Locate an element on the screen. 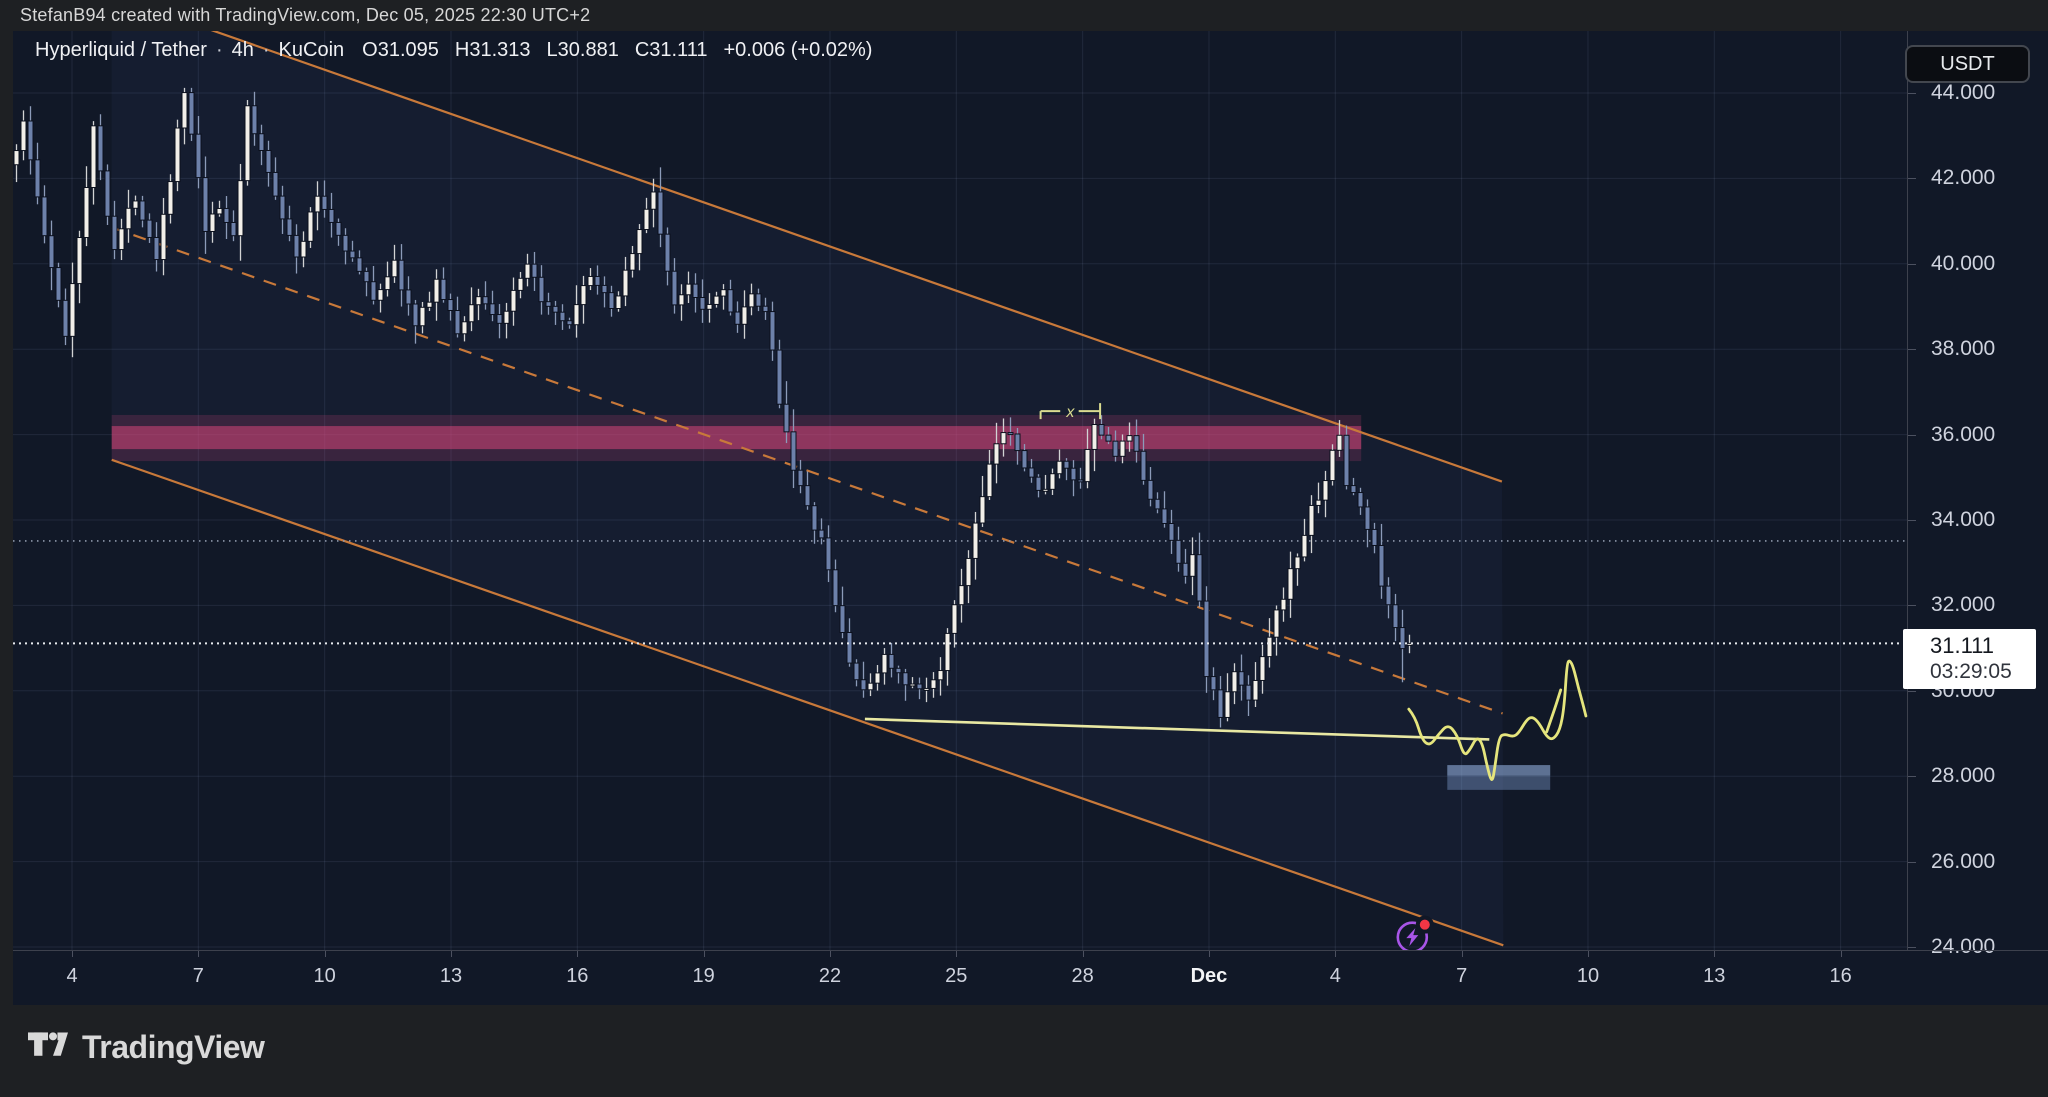 The image size is (2048, 1097). flash-icon is located at coordinates (1412, 935).